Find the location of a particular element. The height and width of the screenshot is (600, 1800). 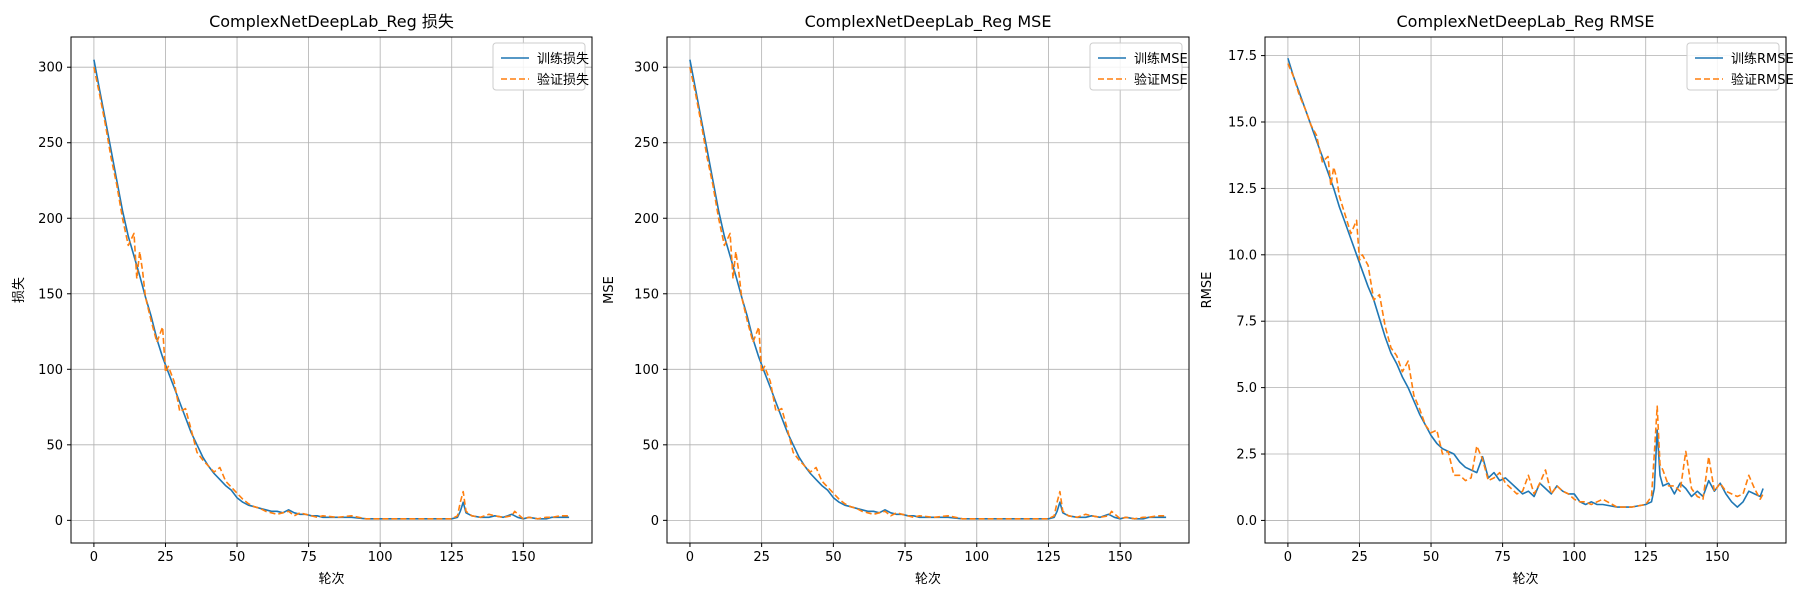

y-tick-label: 15.0 is located at coordinates (1242, 122).